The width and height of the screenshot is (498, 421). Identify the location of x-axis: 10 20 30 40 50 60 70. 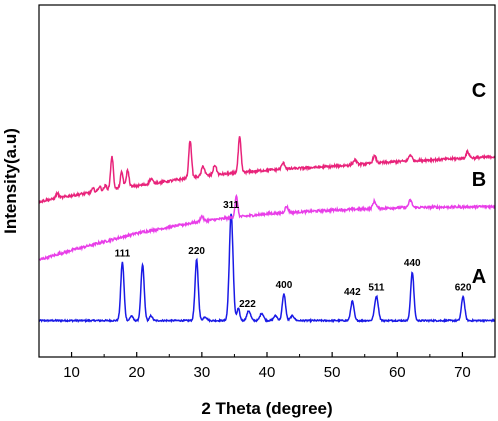
(267, 366).